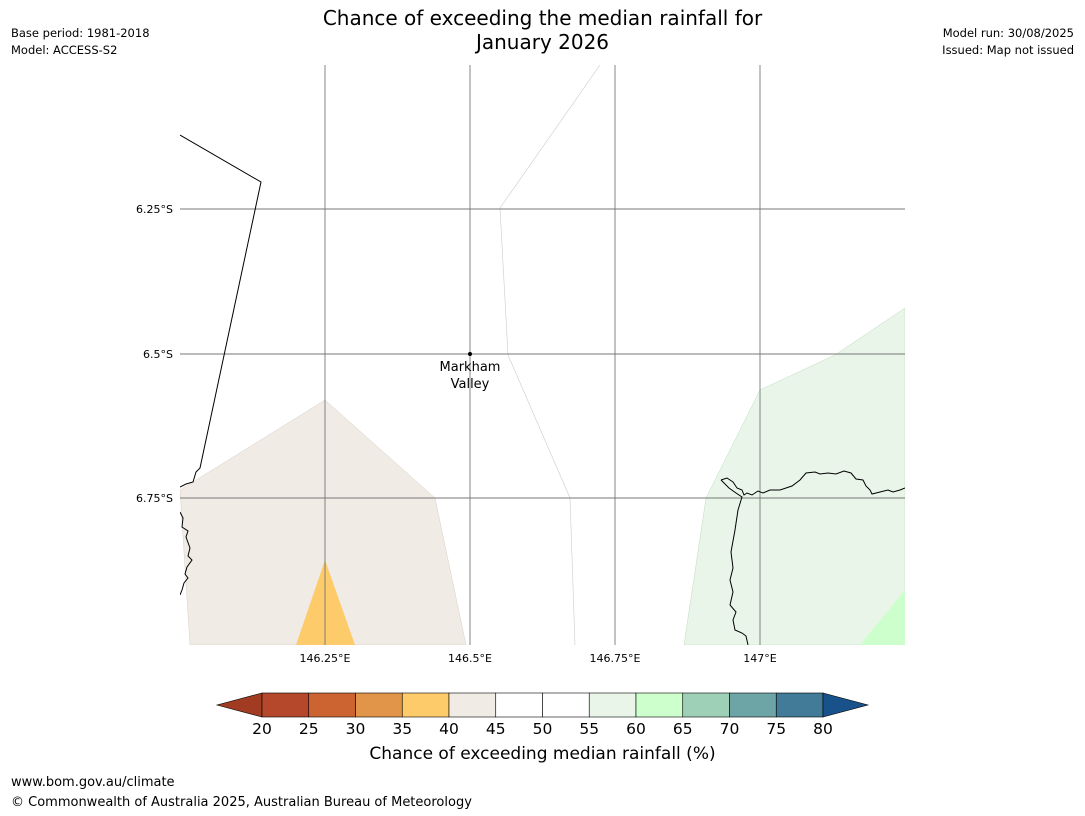 The width and height of the screenshot is (1085, 816). I want to click on colorbar-tick-label: 35, so click(402, 729).